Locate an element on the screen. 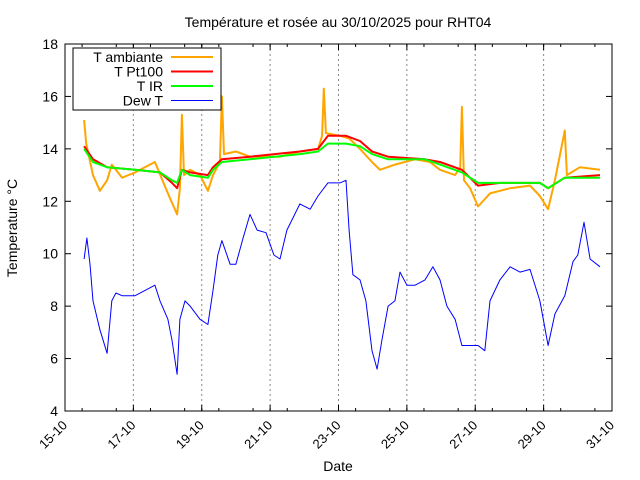  legend-box is located at coordinates (147, 79).